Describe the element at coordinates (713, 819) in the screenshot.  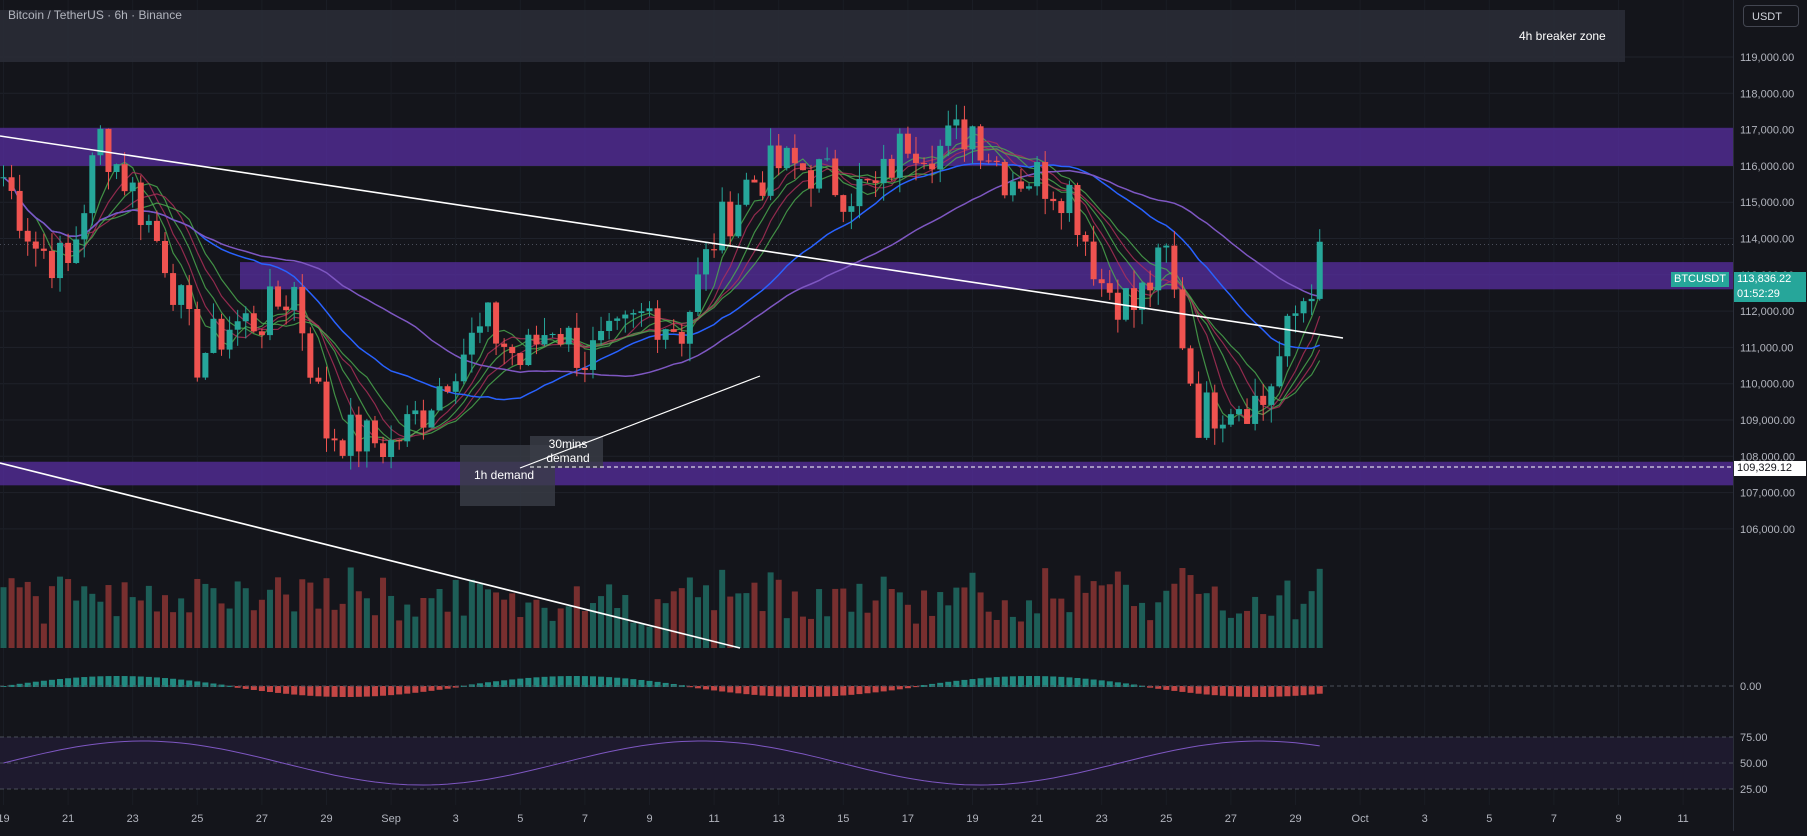
I see `time-tick-label: 11` at that location.